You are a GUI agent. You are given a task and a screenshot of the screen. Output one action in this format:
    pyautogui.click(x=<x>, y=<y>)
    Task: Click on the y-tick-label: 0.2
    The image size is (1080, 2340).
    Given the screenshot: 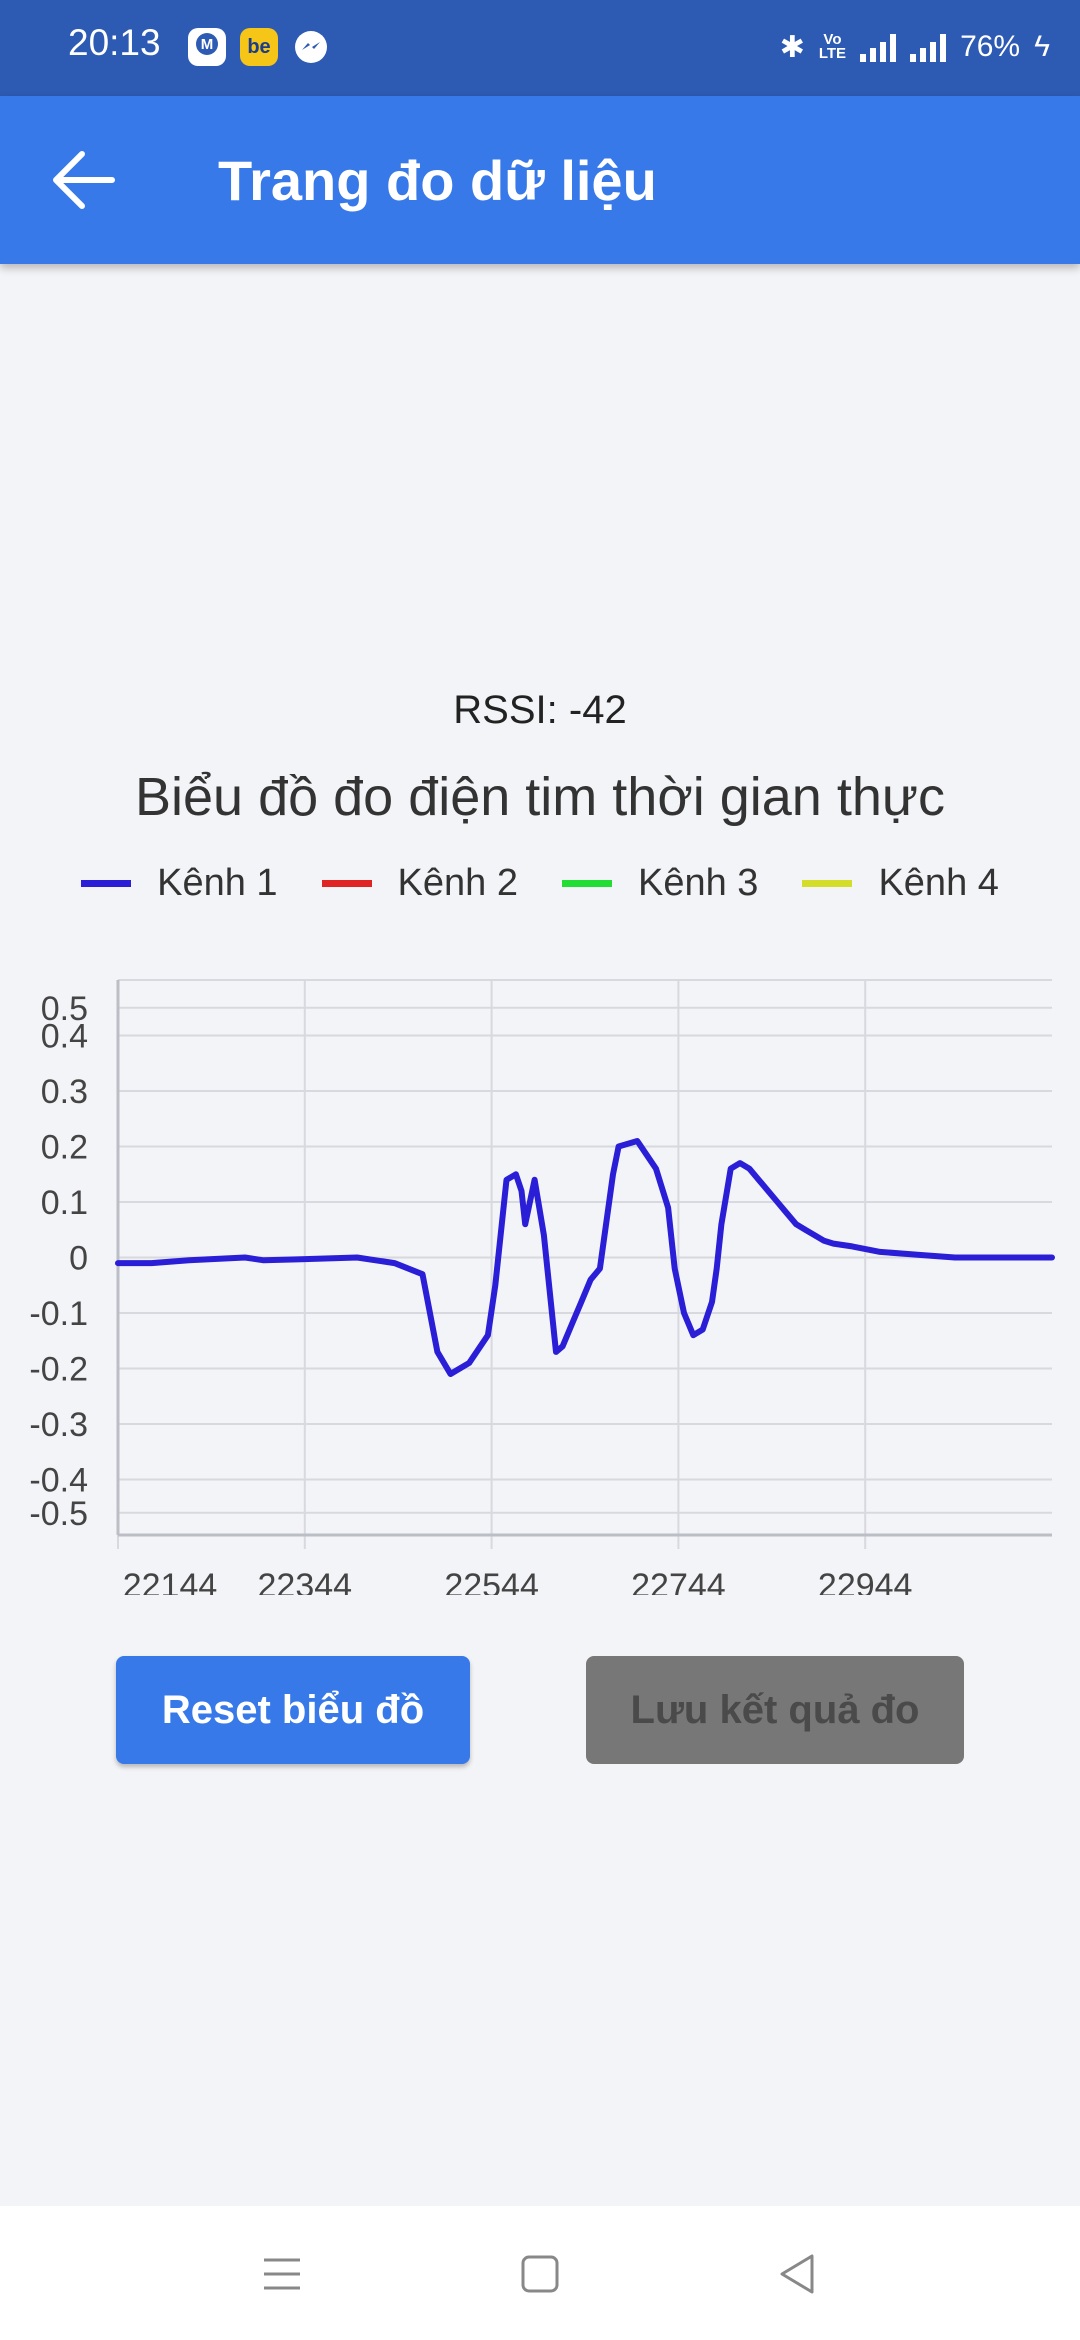 What is the action you would take?
    pyautogui.click(x=64, y=1148)
    